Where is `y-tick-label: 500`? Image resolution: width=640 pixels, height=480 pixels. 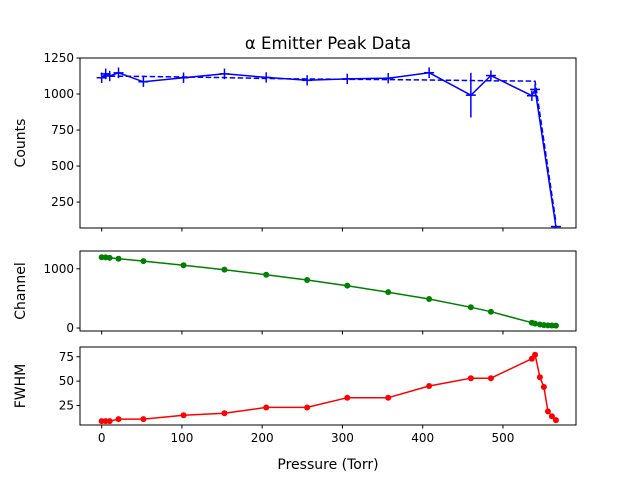
y-tick-label: 500 is located at coordinates (62, 166).